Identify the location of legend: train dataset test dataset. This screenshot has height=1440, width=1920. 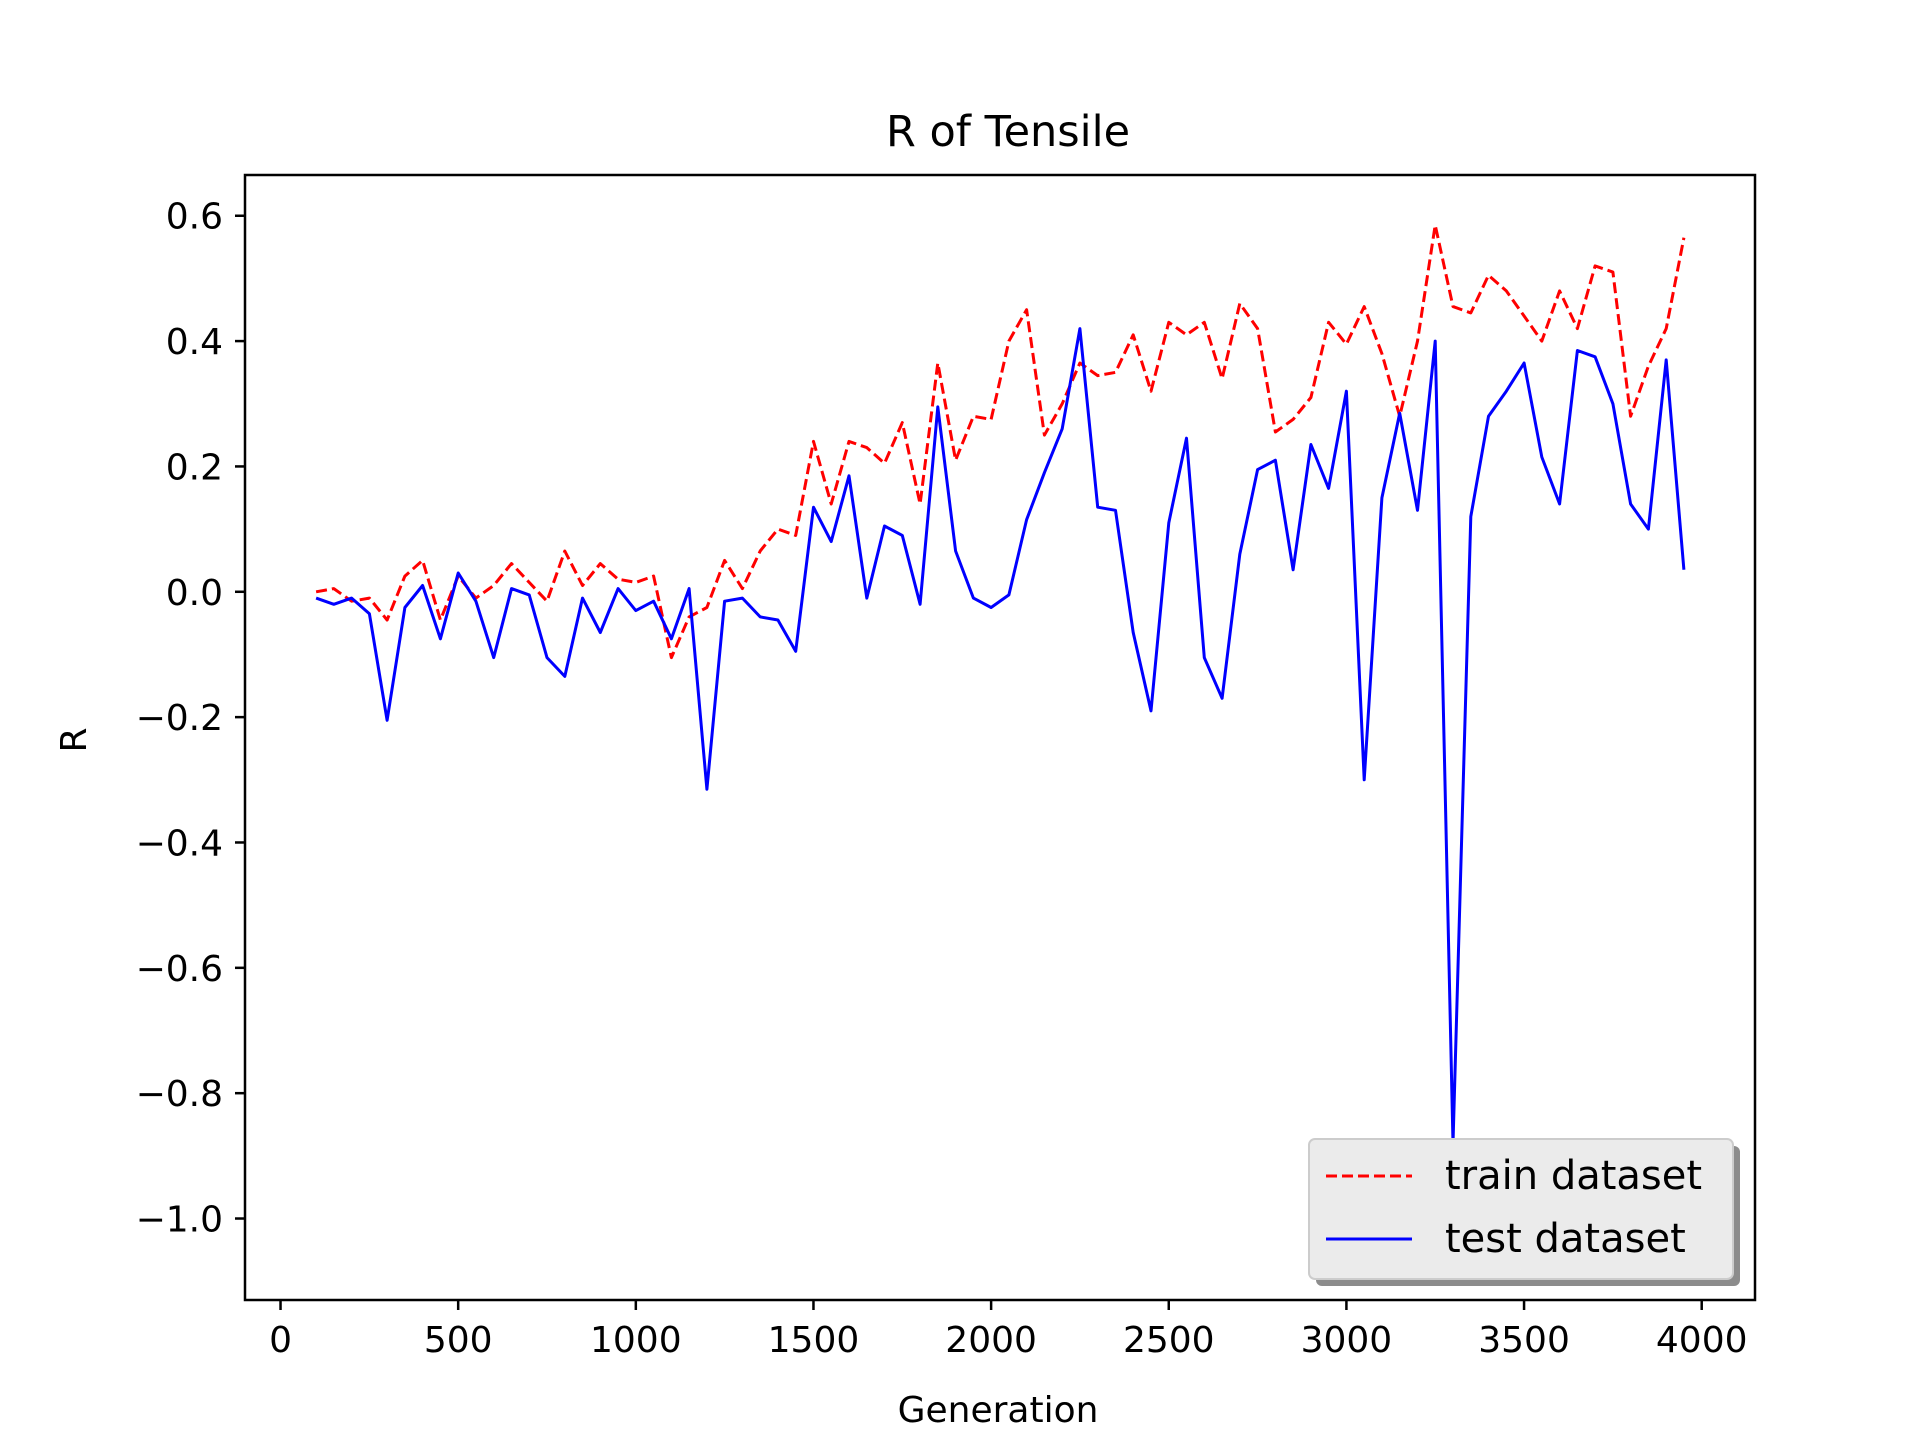
(1524, 1212).